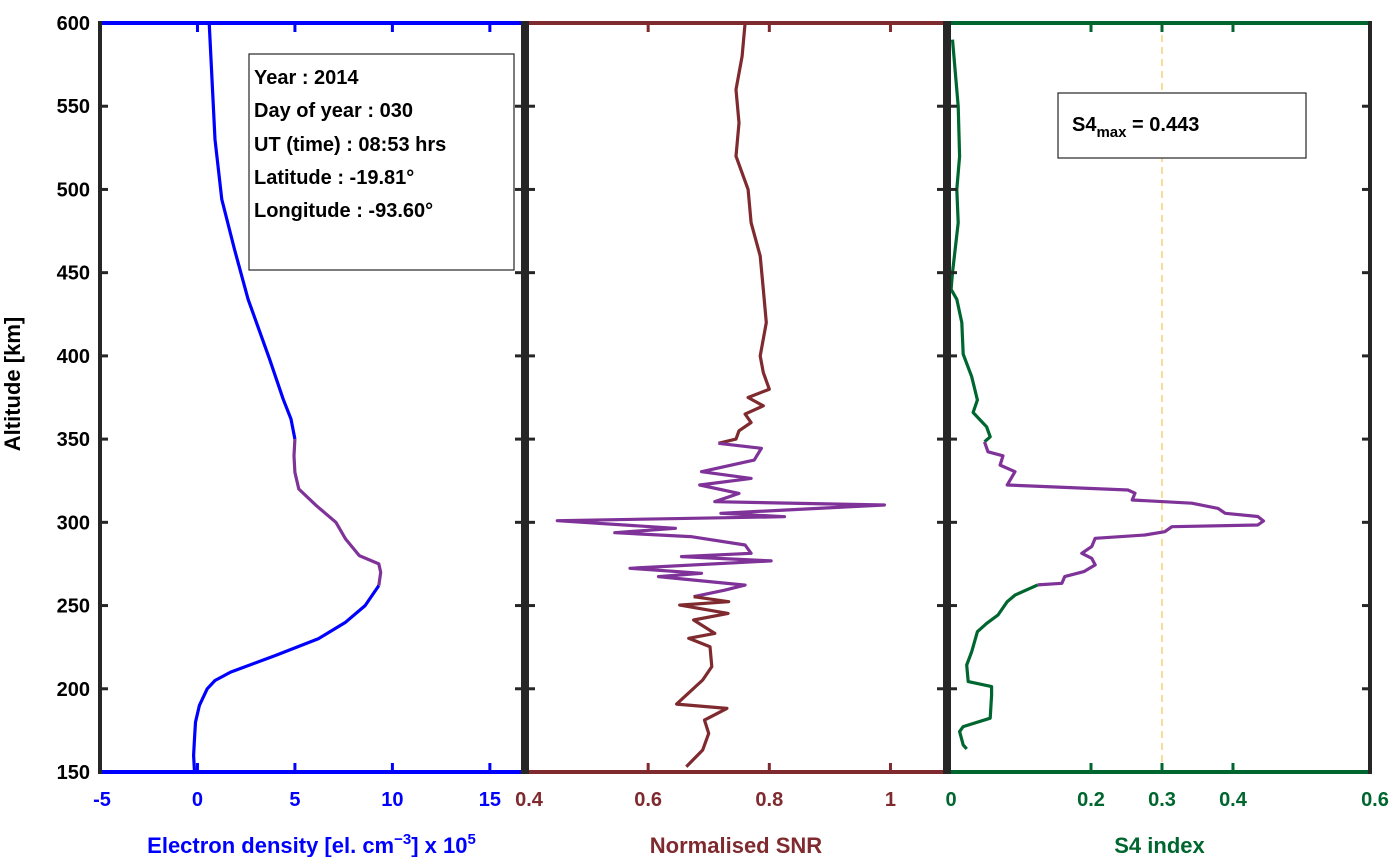 This screenshot has height=857, width=1390. What do you see at coordinates (890, 800) in the screenshot?
I see `x-tick-label: 1` at bounding box center [890, 800].